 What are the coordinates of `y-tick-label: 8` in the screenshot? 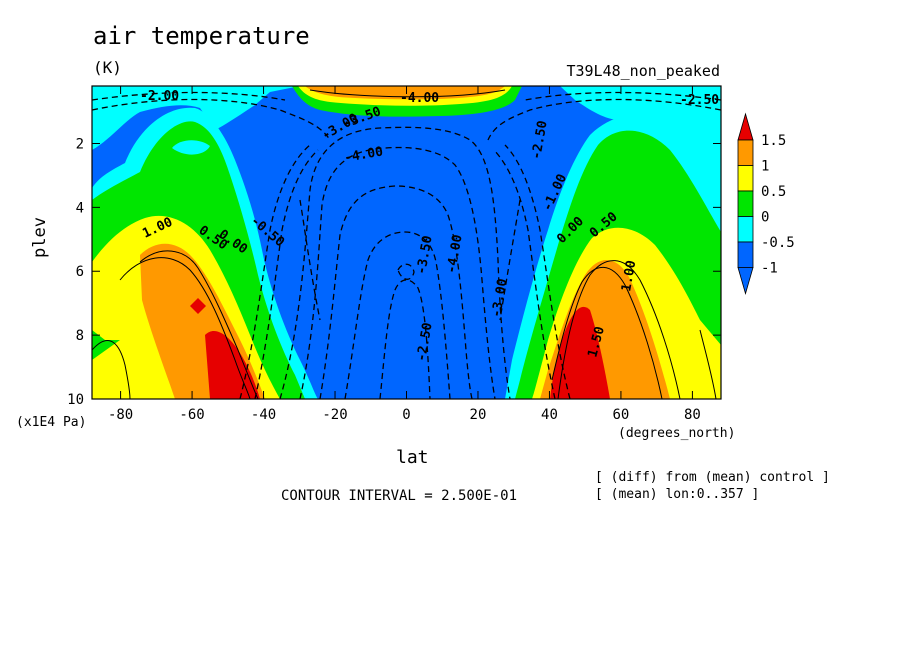 It's located at (80, 336).